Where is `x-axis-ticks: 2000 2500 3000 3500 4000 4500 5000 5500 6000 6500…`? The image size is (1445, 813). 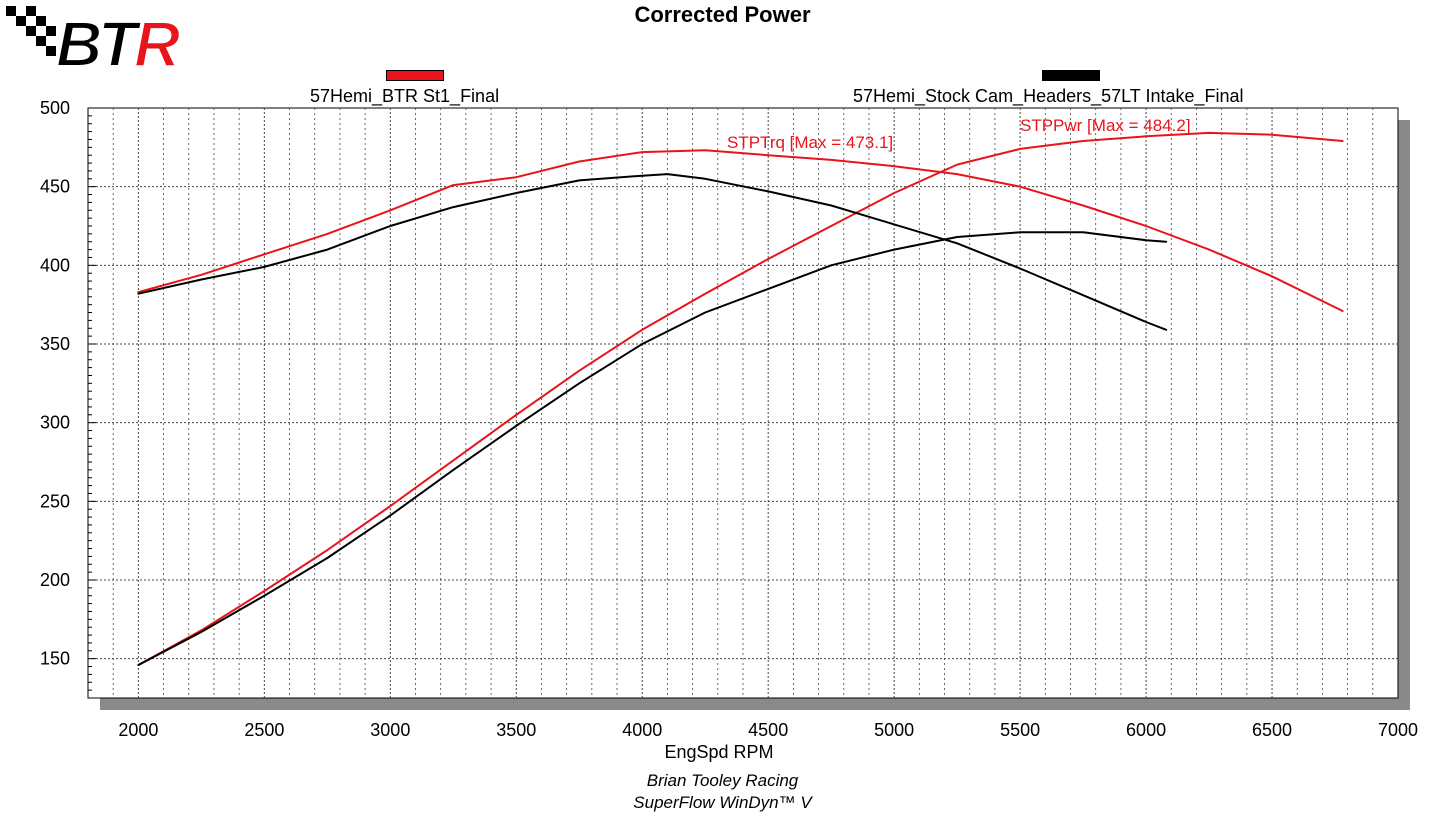 x-axis-ticks: 2000 2500 3000 3500 4000 4500 5000 5500 6000 6500… is located at coordinates (768, 730).